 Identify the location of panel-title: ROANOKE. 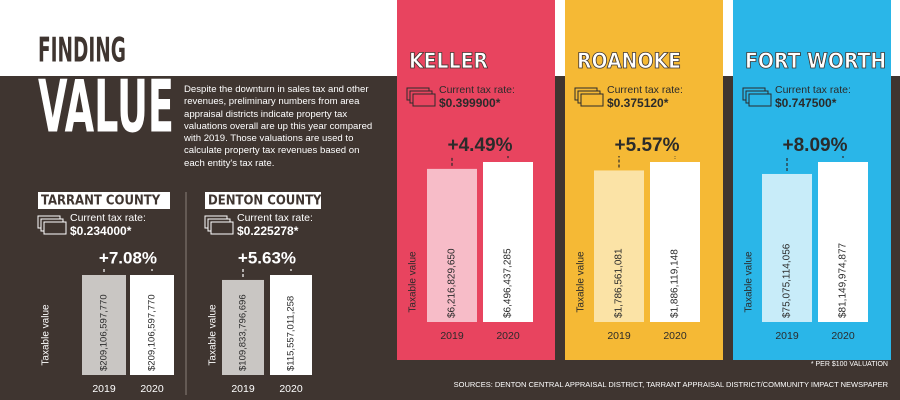
(629, 61).